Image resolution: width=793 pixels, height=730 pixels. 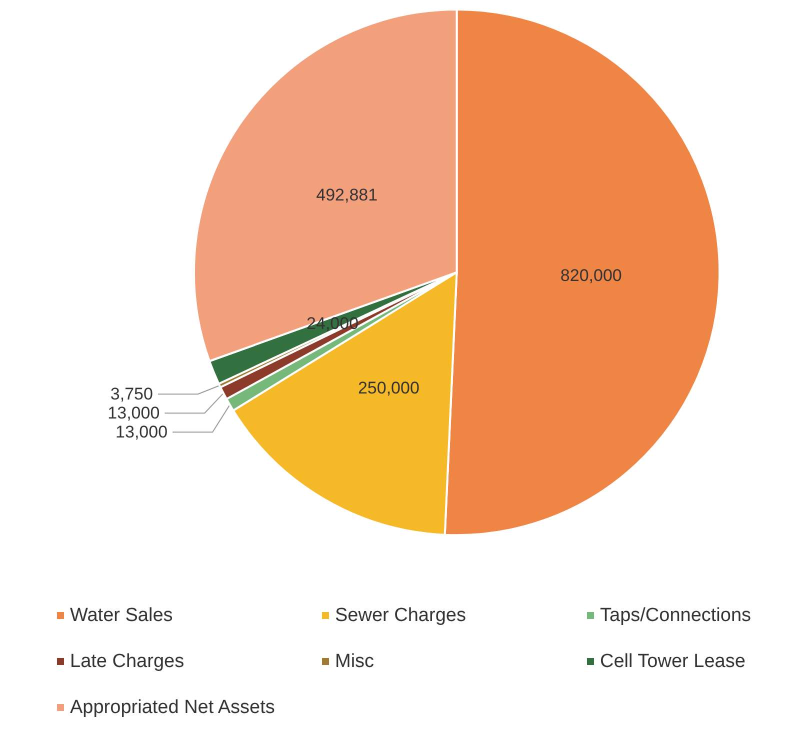 I want to click on legend-label: Cell Tower Lease, so click(x=673, y=661).